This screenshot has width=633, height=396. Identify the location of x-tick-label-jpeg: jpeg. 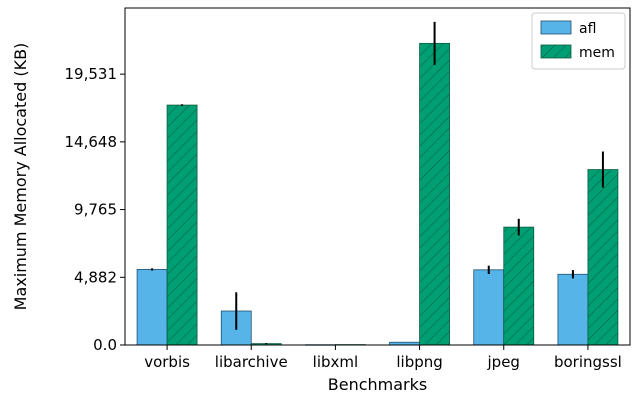
(503, 362).